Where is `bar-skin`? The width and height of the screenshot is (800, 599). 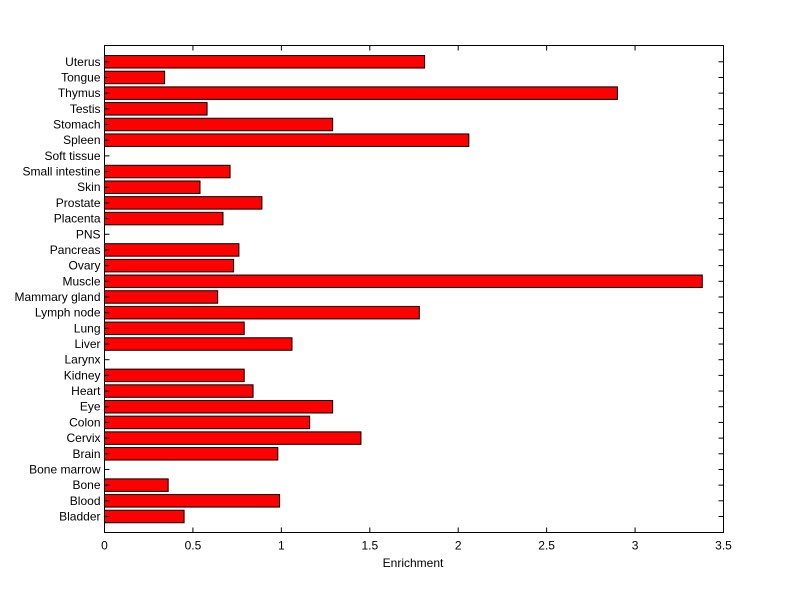 bar-skin is located at coordinates (152, 187).